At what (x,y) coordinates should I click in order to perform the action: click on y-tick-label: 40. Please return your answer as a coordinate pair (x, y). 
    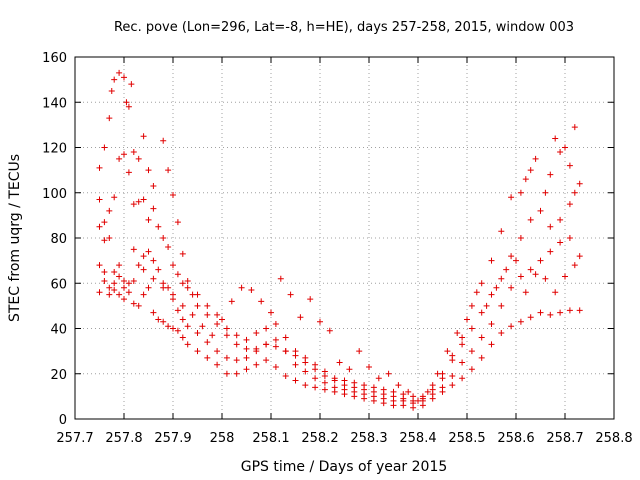
    Looking at the image, I should click on (58, 330).